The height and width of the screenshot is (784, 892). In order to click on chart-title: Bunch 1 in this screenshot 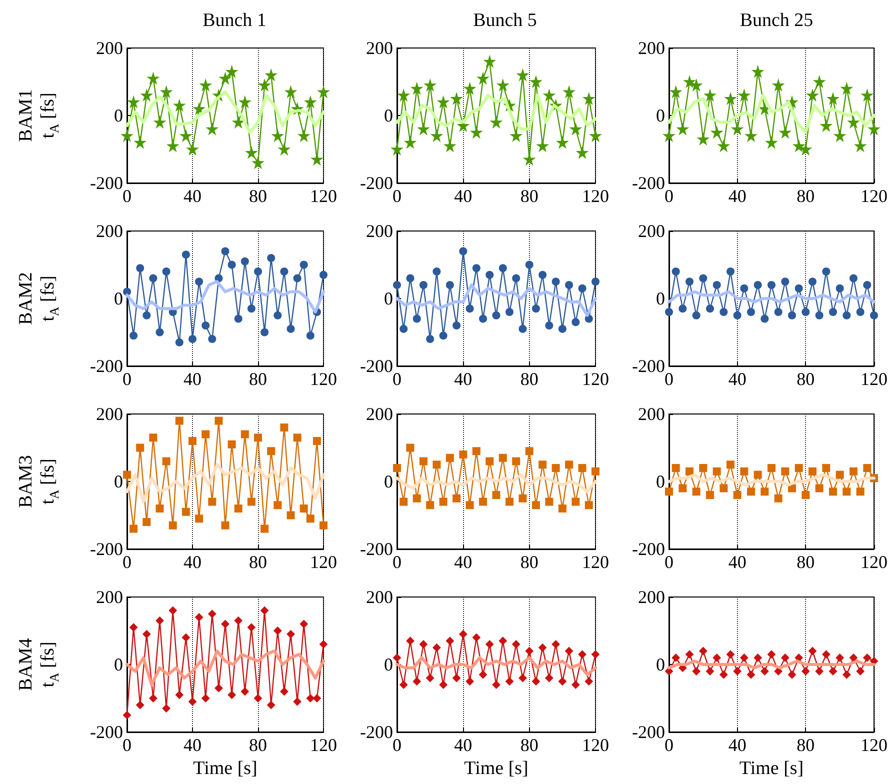, I will do `click(234, 20)`.